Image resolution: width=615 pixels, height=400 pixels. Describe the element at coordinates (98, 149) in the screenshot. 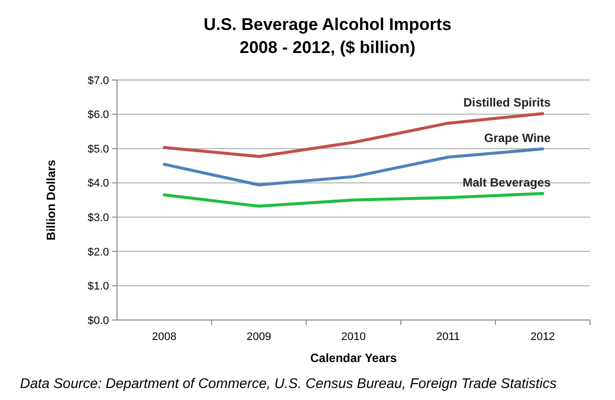

I see `y-tick-label: $5.0` at that location.